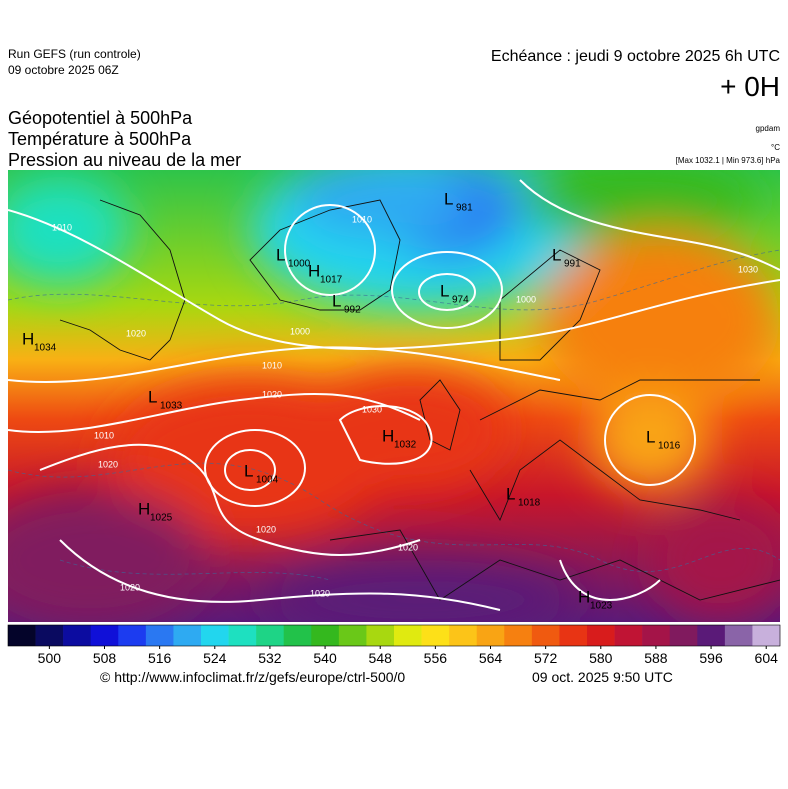  What do you see at coordinates (768, 128) in the screenshot?
I see `unit-geopotential: gpdam` at bounding box center [768, 128].